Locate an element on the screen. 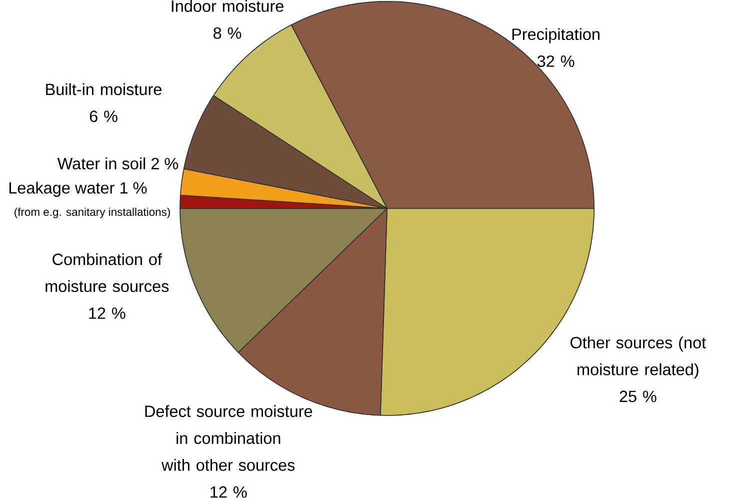 The height and width of the screenshot is (498, 742). slice-label: Indoor moisture is located at coordinates (228, 6).